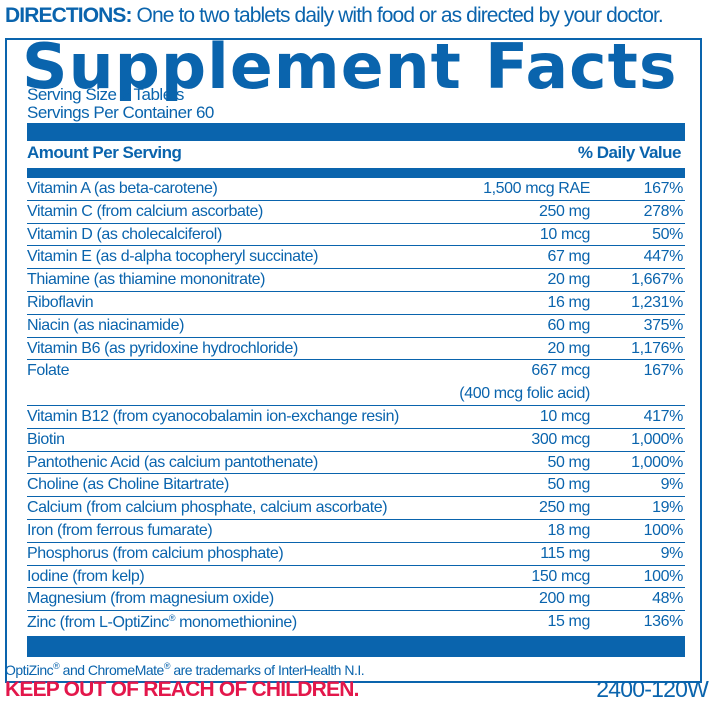 The width and height of the screenshot is (720, 720). Describe the element at coordinates (267, 670) in the screenshot. I see `trademark-text: are trademarks of InterHealth N.I.` at that location.